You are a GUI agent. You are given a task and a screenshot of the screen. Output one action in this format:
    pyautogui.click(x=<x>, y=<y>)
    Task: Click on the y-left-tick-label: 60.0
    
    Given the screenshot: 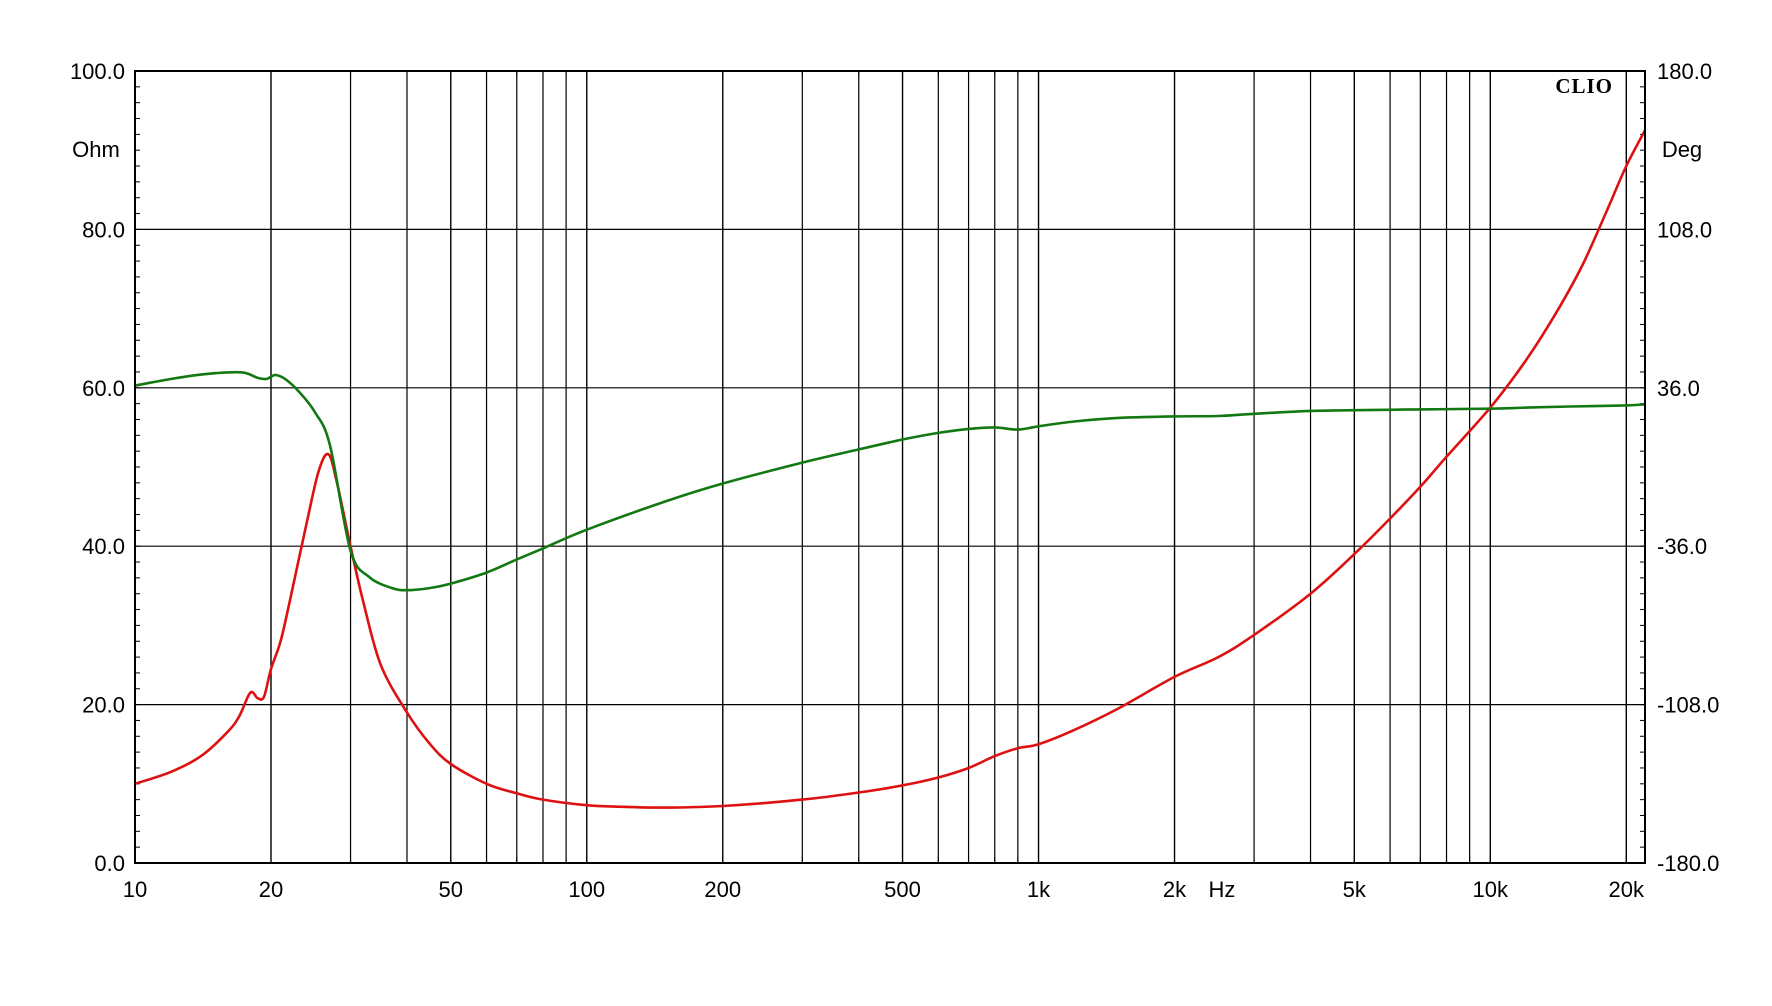 What is the action you would take?
    pyautogui.click(x=103, y=388)
    